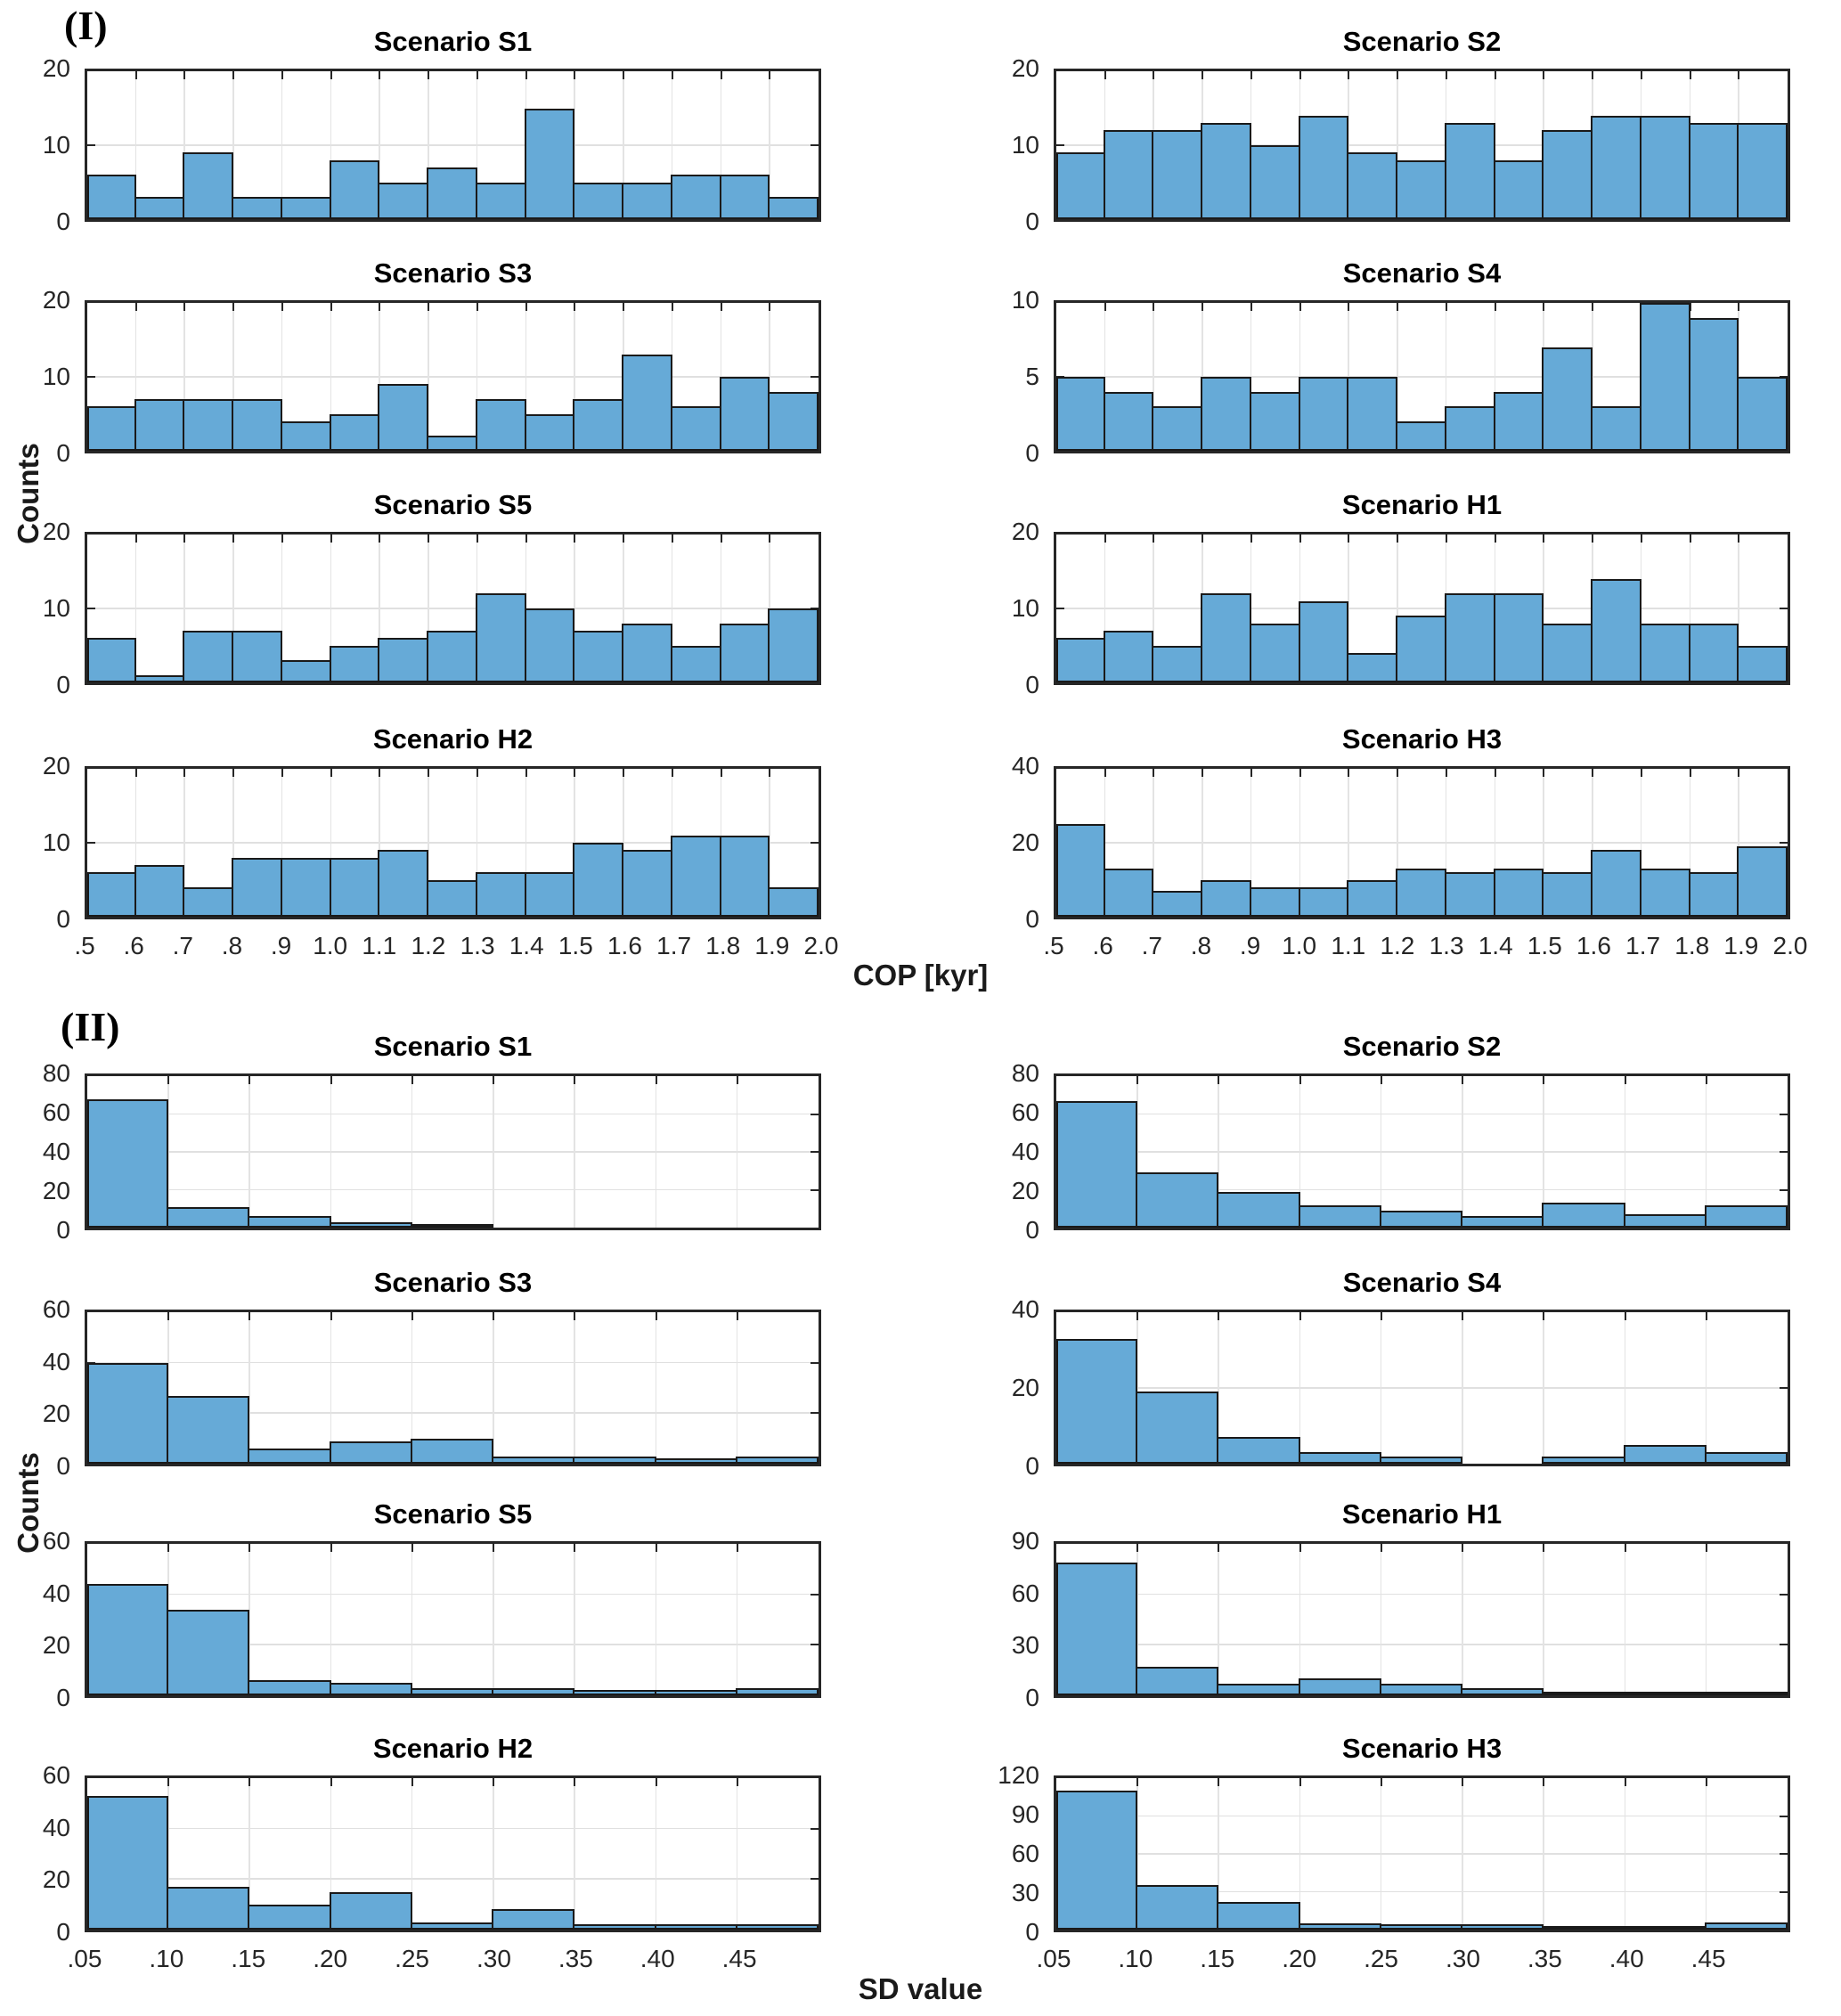 The image size is (1841, 2016). Describe the element at coordinates (1422, 739) in the screenshot. I see `subplot-title: Scenario H3` at that location.